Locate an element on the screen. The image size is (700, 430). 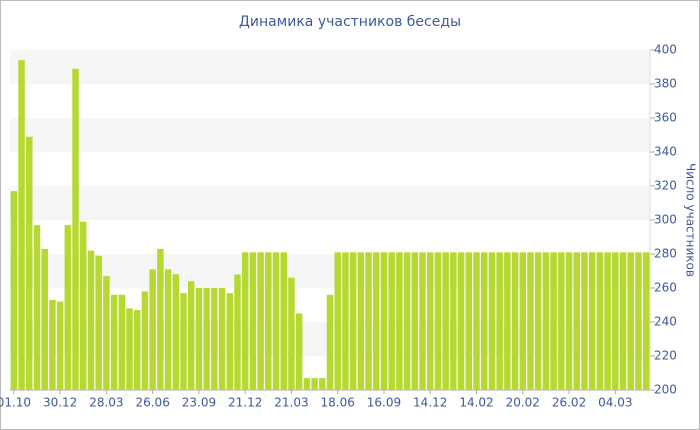
y-tick-label: 220 is located at coordinates (665, 356).